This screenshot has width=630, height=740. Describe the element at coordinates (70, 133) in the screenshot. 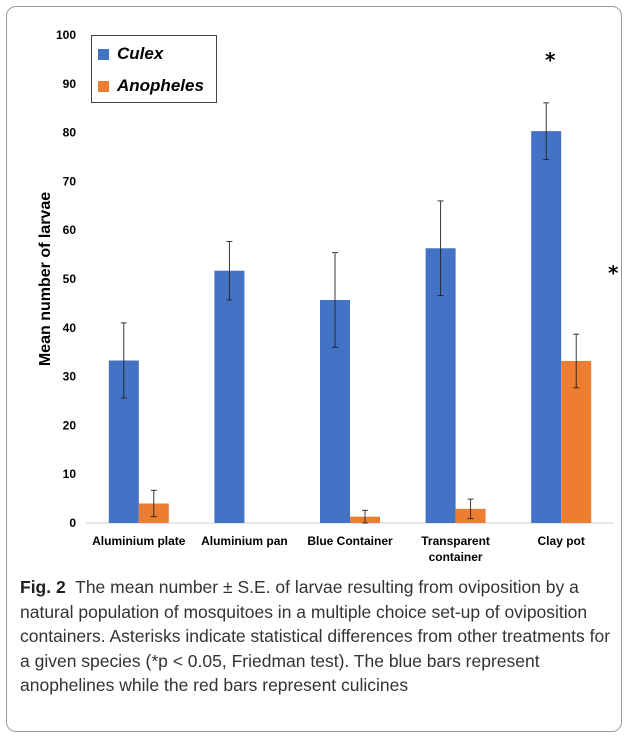

I see `y-tick-label: 80` at that location.